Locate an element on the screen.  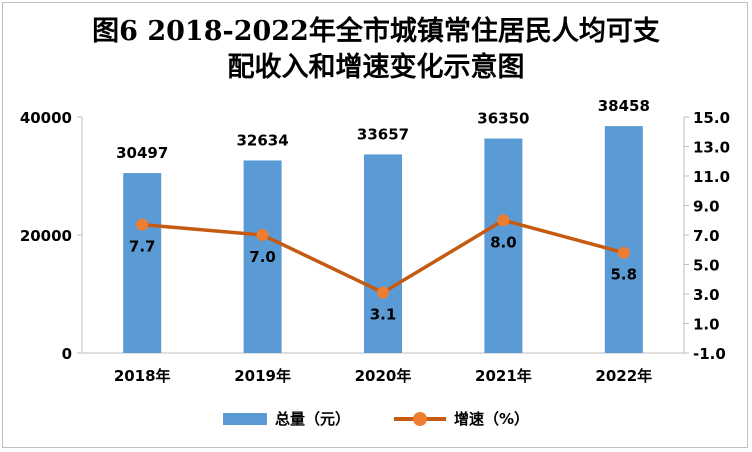
legend-item-total: 总量（元） is located at coordinates (286, 418).